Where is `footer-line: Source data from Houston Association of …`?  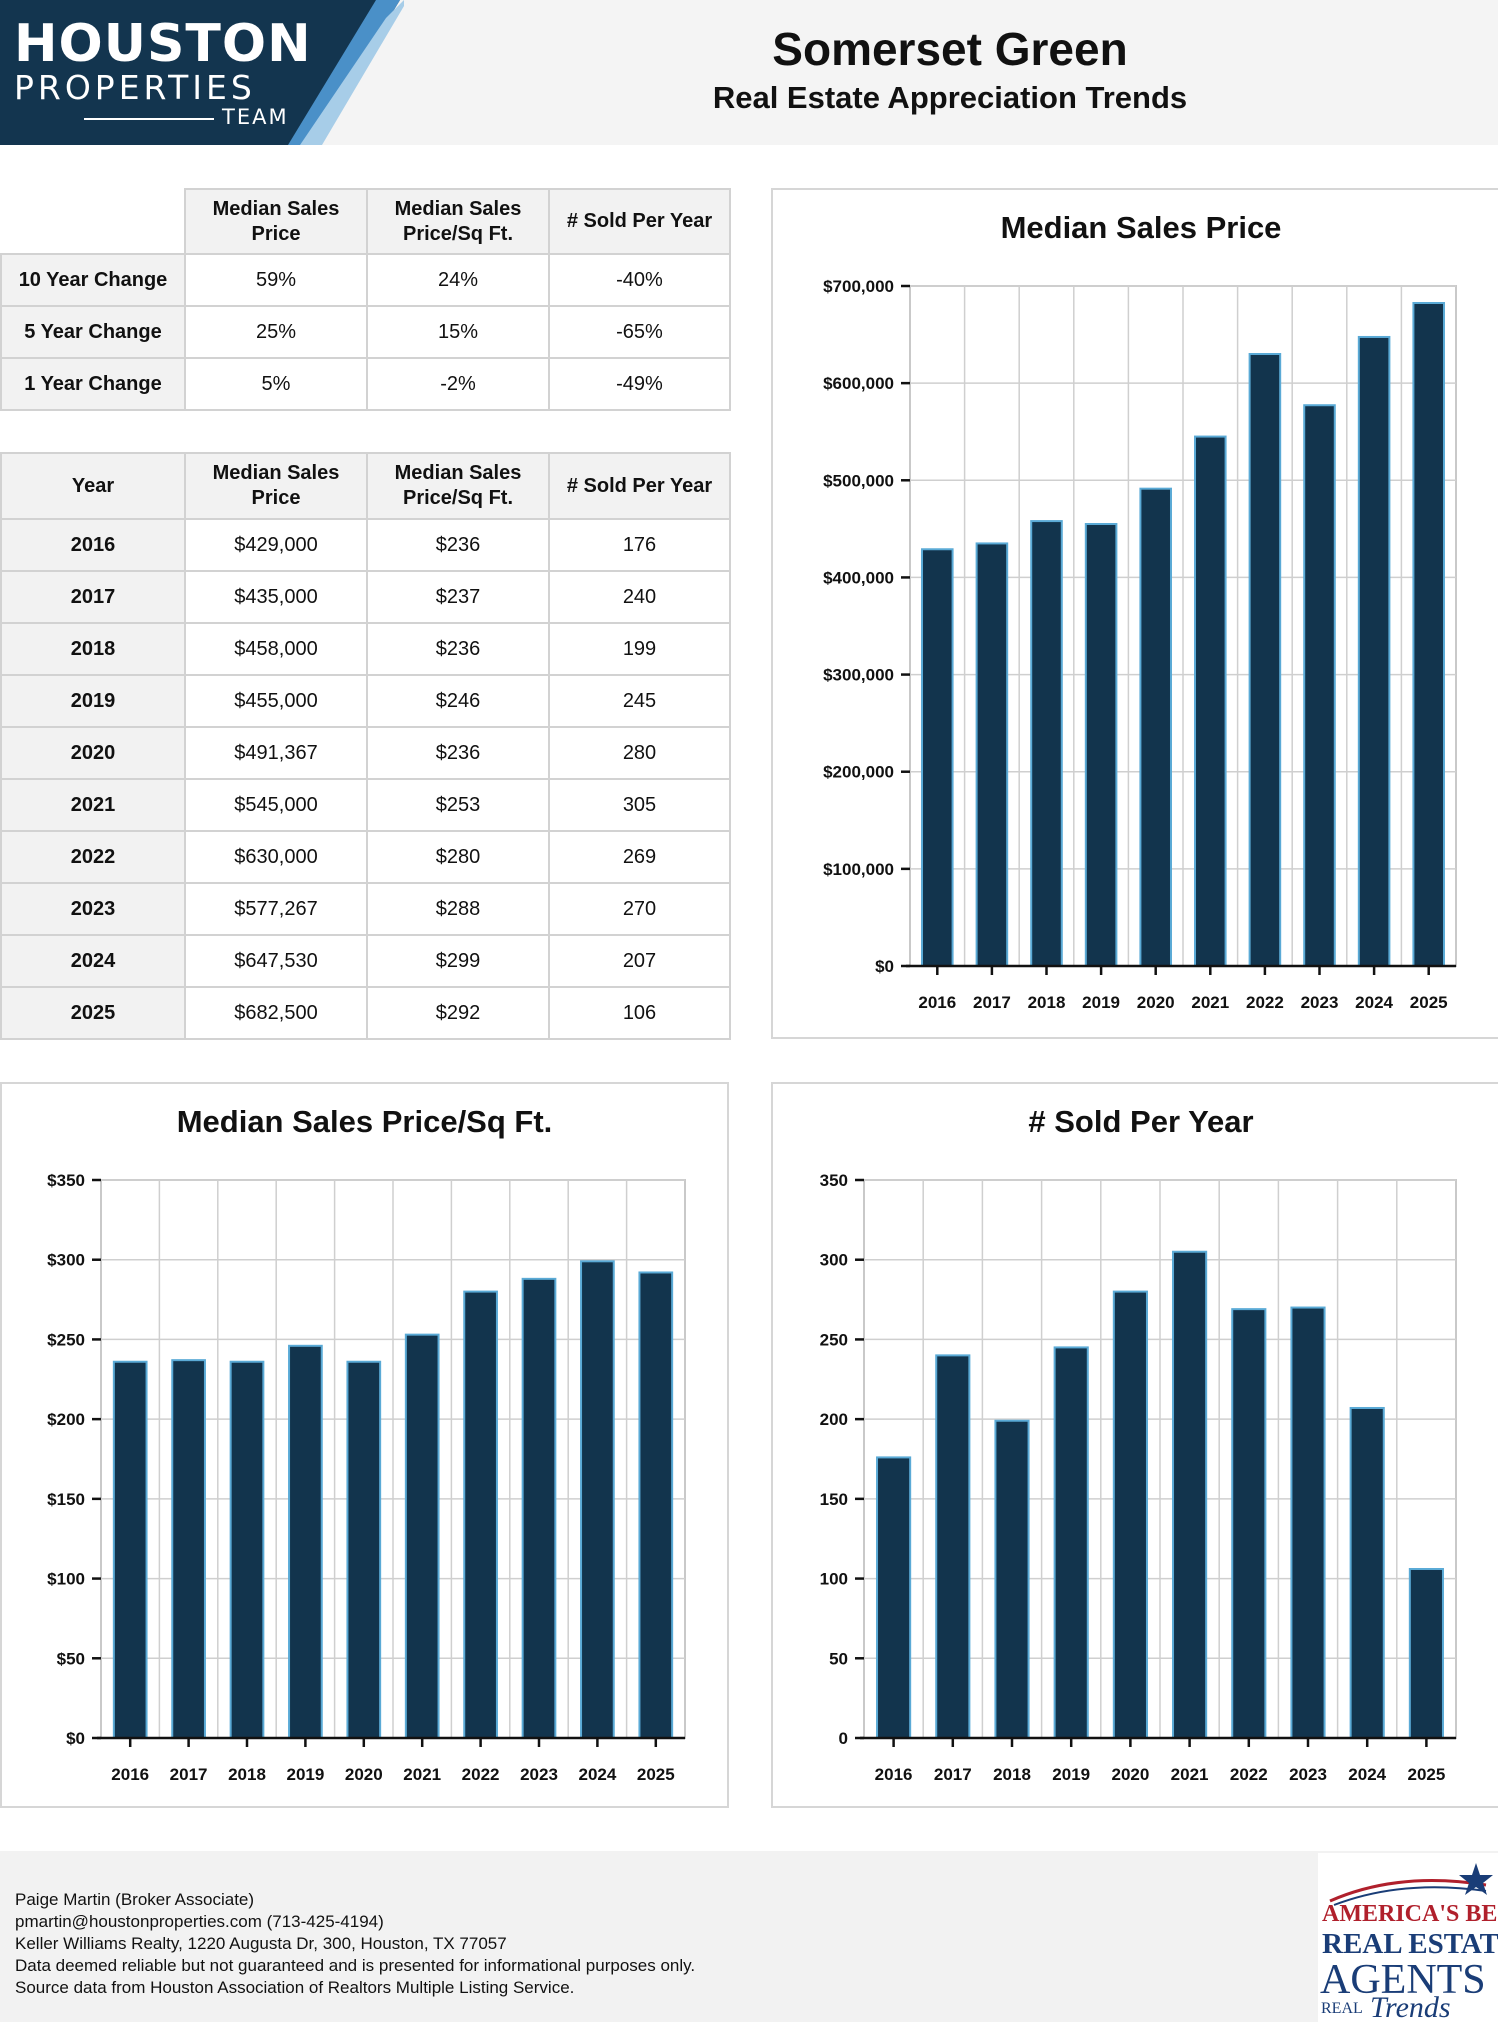 footer-line: Source data from Houston Association of … is located at coordinates (295, 1987).